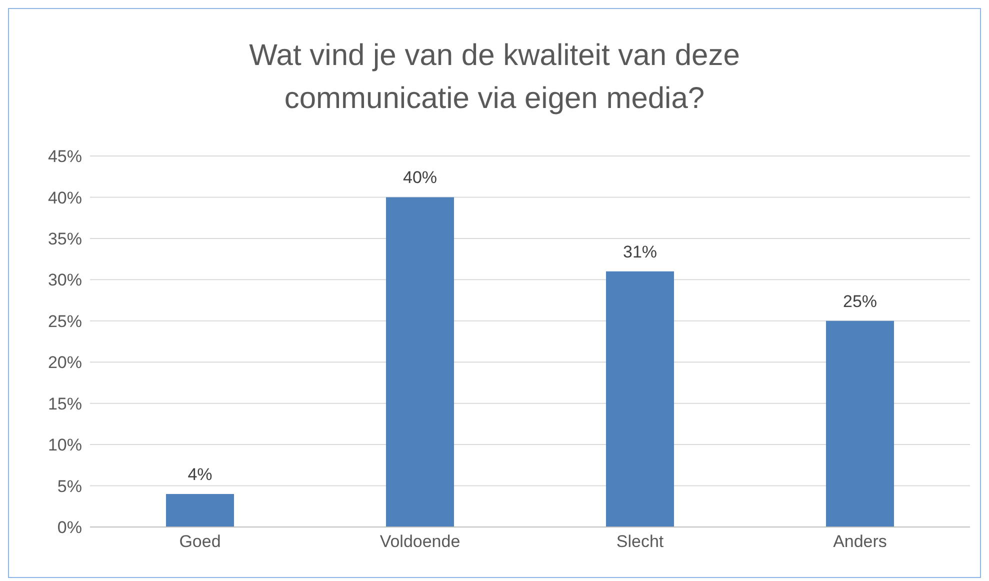 The image size is (989, 581). I want to click on chart-title: Wat vind je van de kwaliteit van deze communicatie via eigen media?, so click(494, 77).